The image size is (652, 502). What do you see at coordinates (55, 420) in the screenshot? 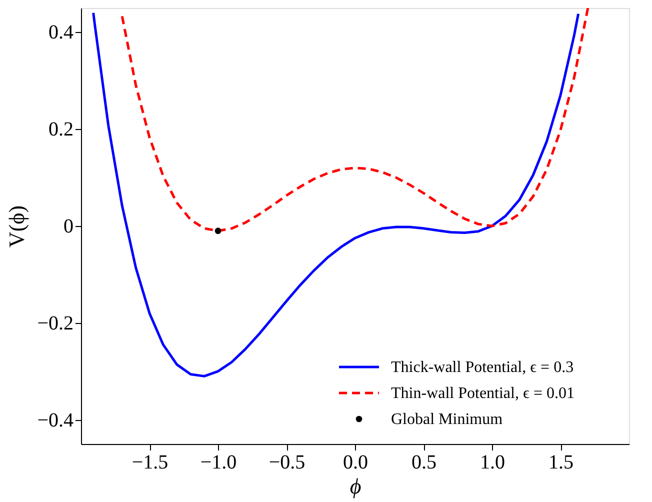
I see `y-tick-label: −0.4` at bounding box center [55, 420].